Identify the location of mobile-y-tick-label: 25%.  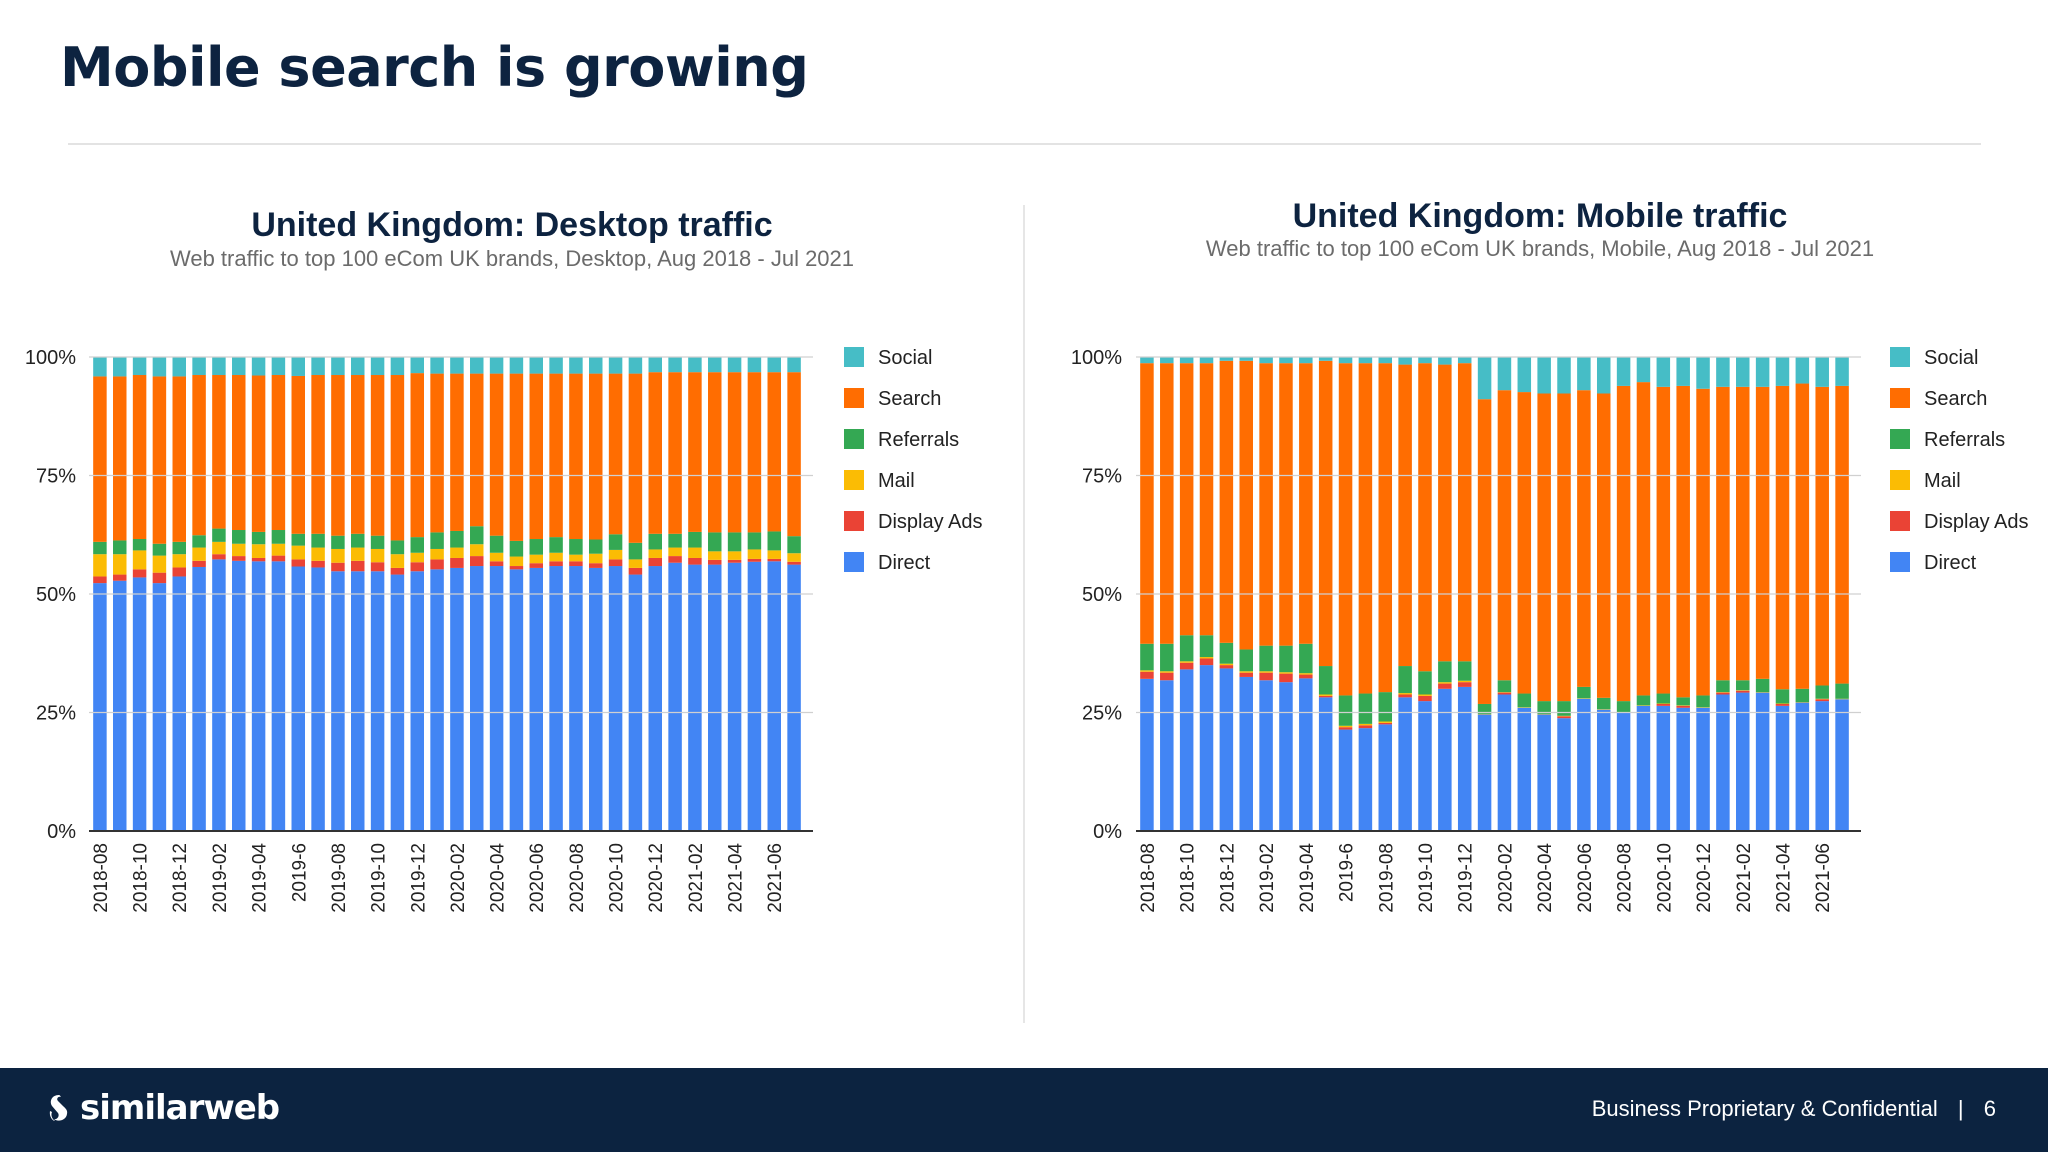
(1102, 714).